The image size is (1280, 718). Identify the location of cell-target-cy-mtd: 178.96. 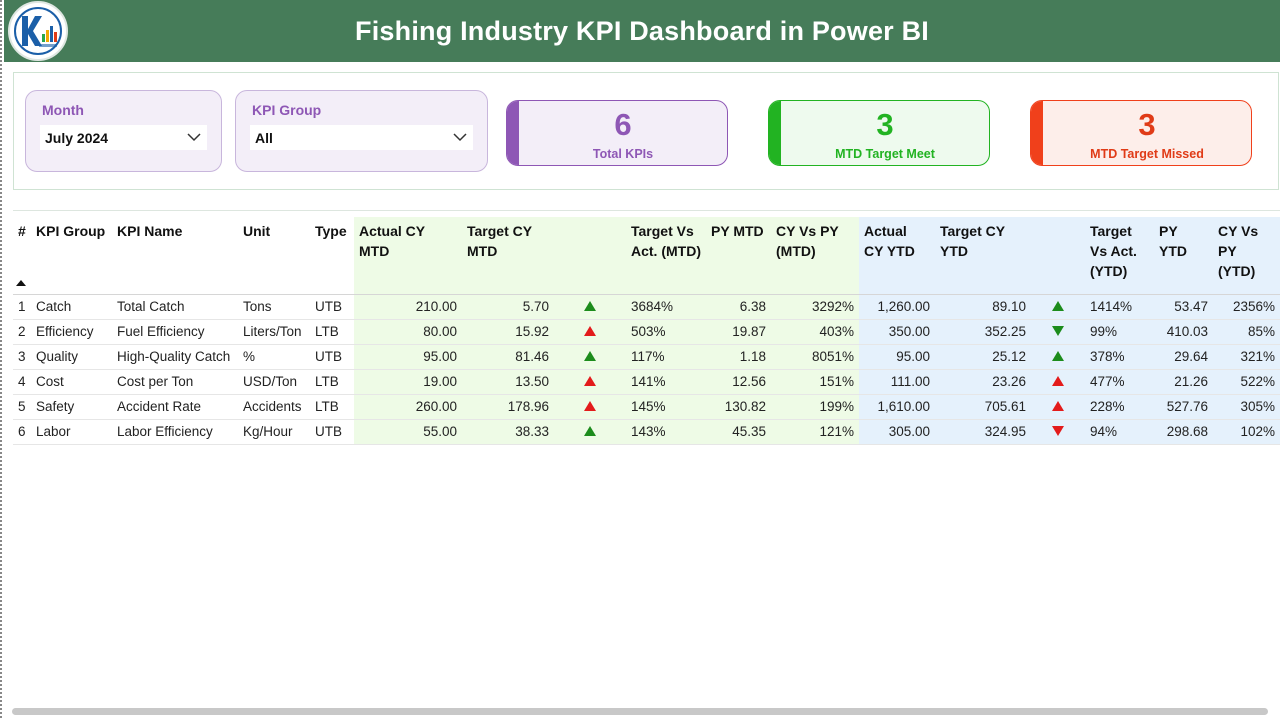
(508, 407).